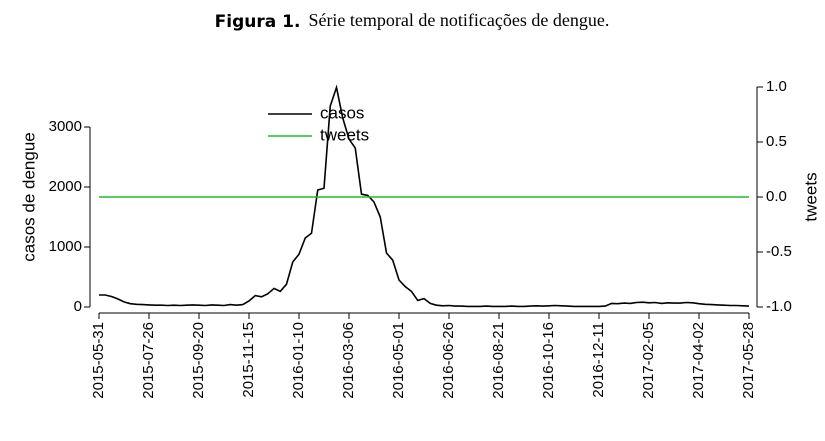  What do you see at coordinates (65, 246) in the screenshot?
I see `y-tick-label: 1000` at bounding box center [65, 246].